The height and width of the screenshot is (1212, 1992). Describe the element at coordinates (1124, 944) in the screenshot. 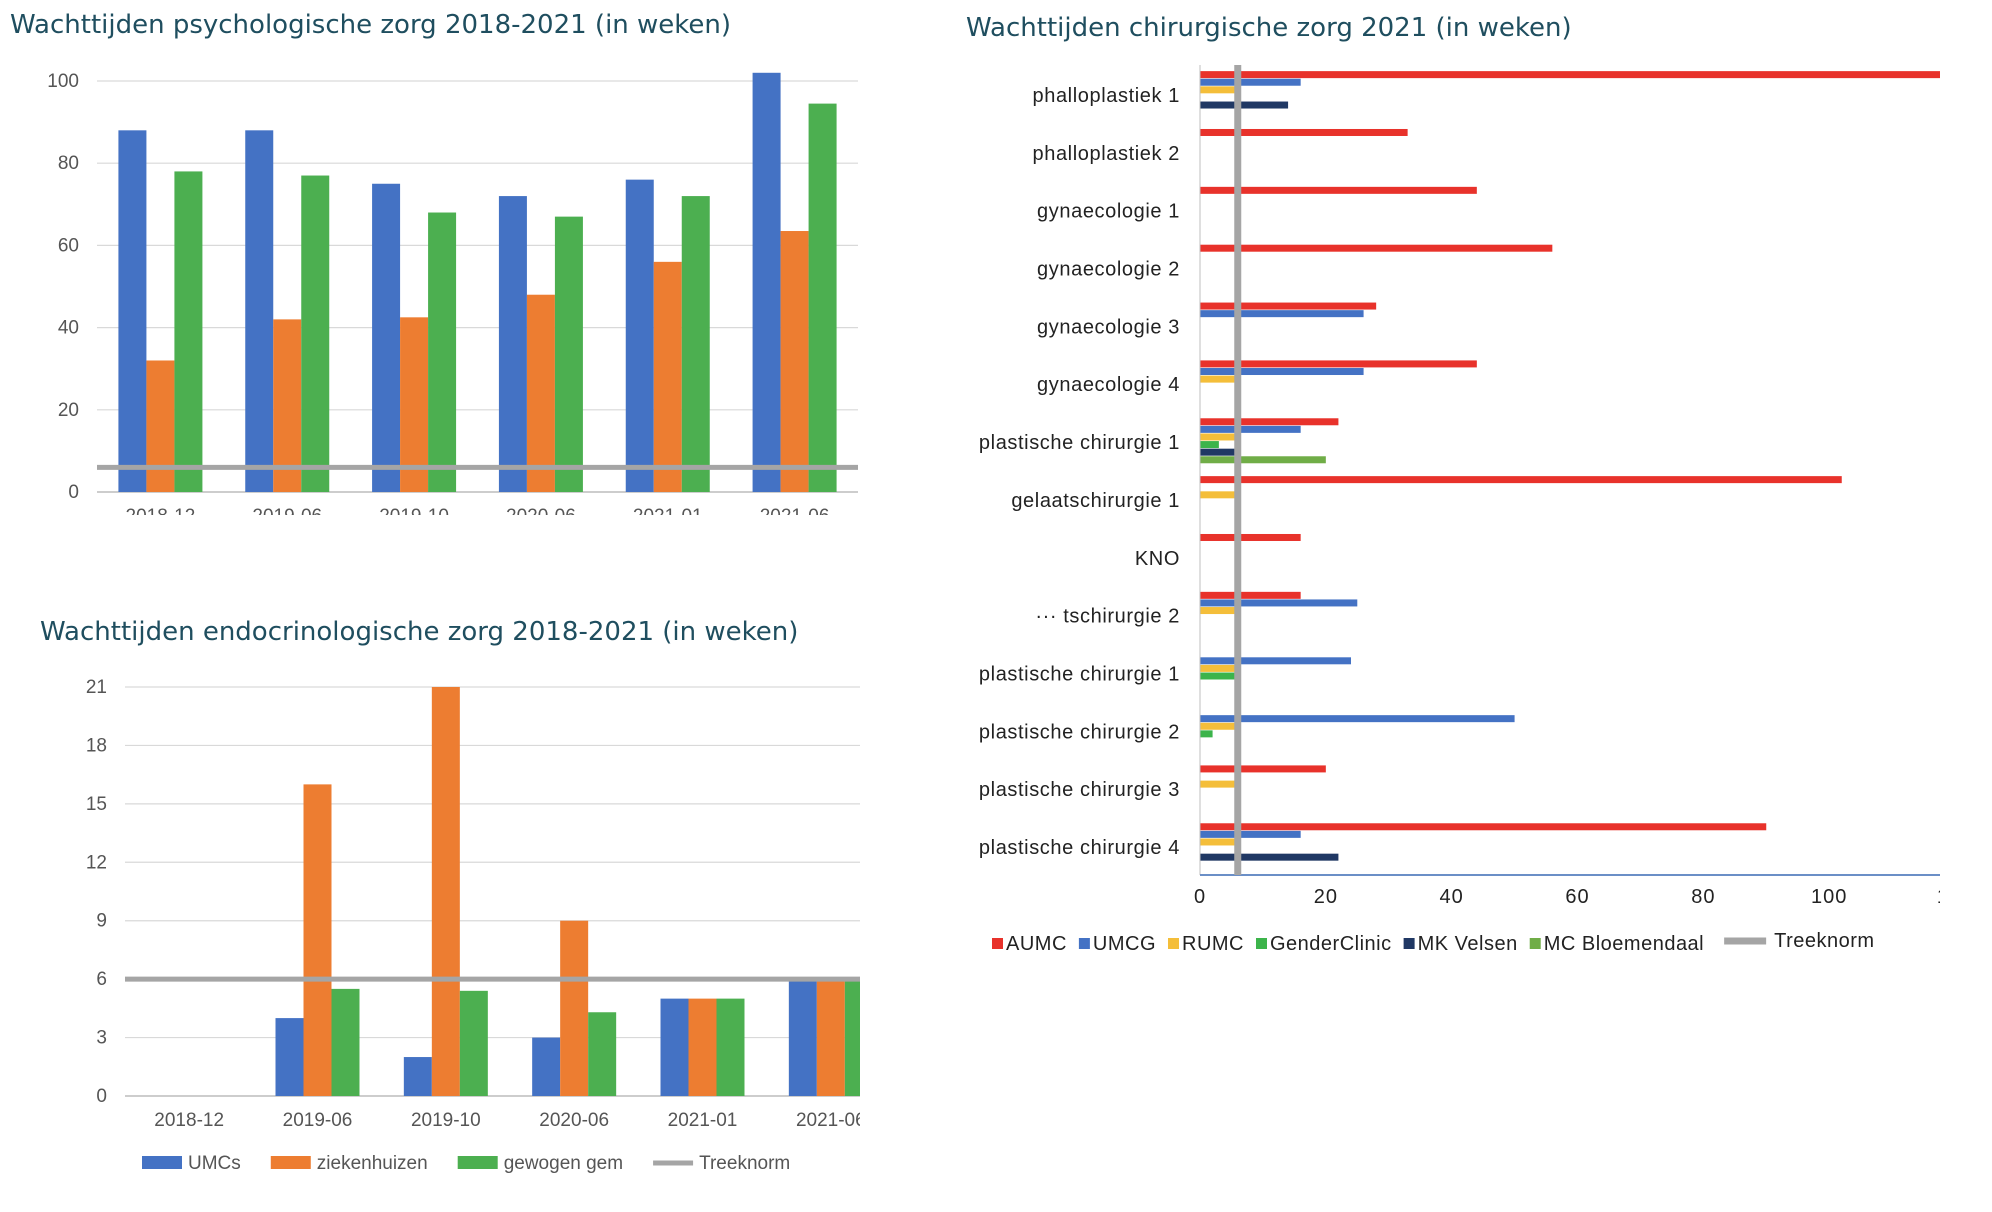

I see `chir-legend-label: UMCG` at that location.